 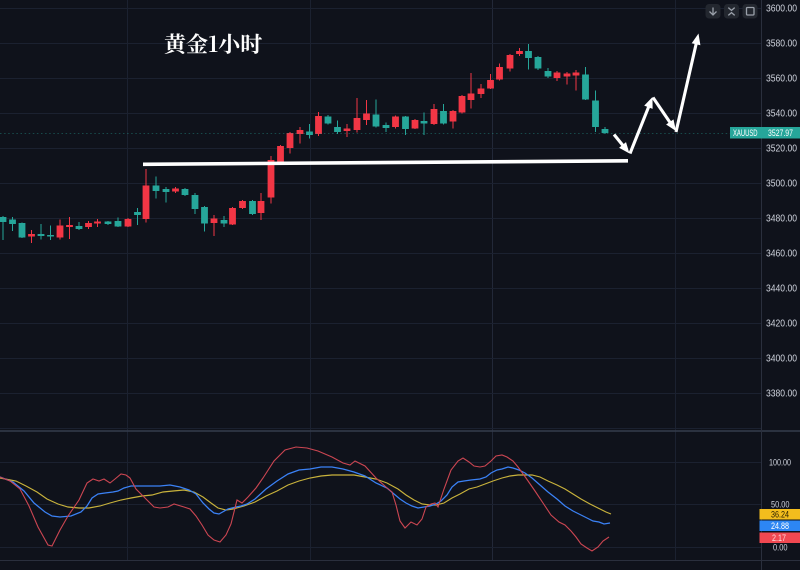 I want to click on svg-text: 3440.00, so click(x=781, y=289).